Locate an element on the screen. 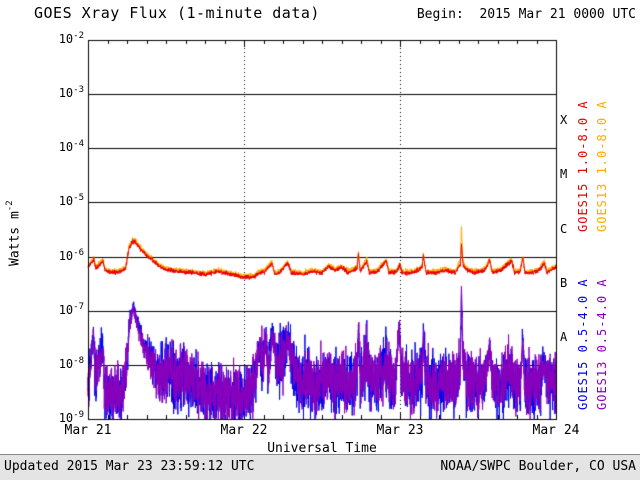 Image resolution: width=640 pixels, height=480 pixels. flare-class-label: A is located at coordinates (564, 336).